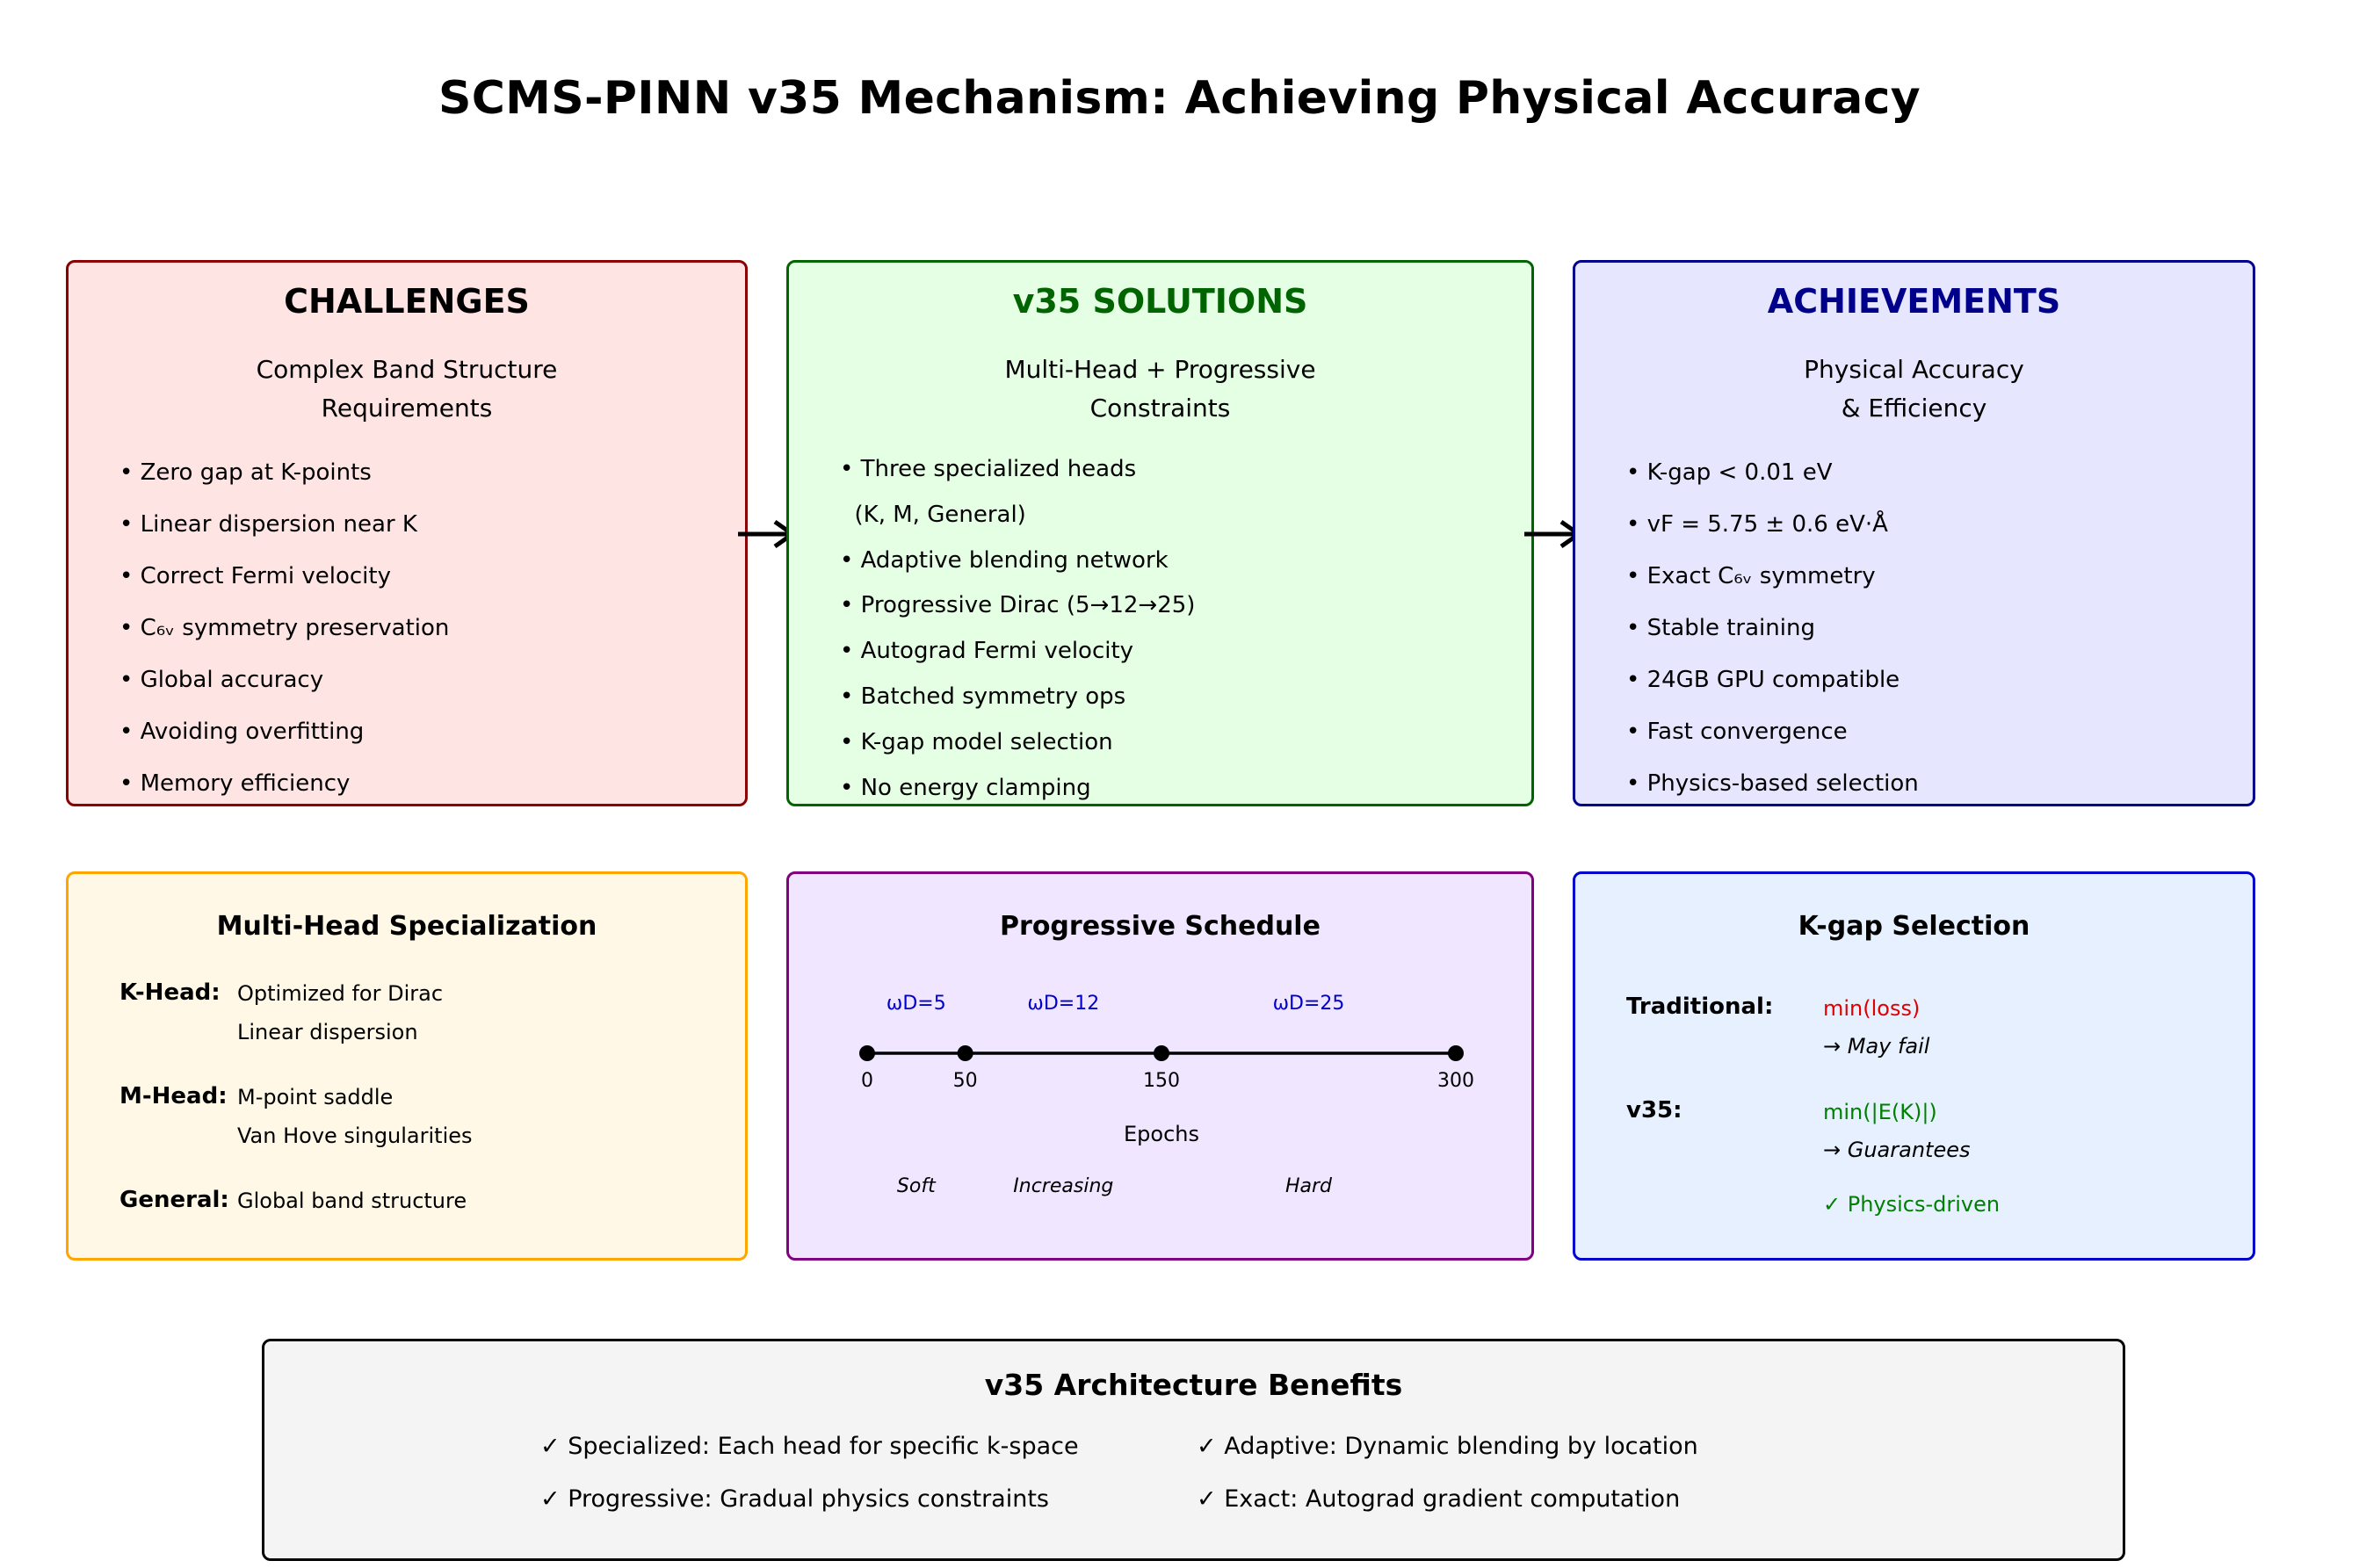 This screenshot has width=2359, height=1568. What do you see at coordinates (355, 1136) in the screenshot?
I see `m-head-line2: Van Hove singularities` at bounding box center [355, 1136].